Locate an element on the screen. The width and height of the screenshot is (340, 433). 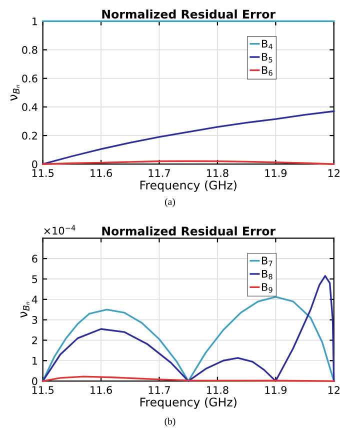
text: (b) is located at coordinates (170, 422).